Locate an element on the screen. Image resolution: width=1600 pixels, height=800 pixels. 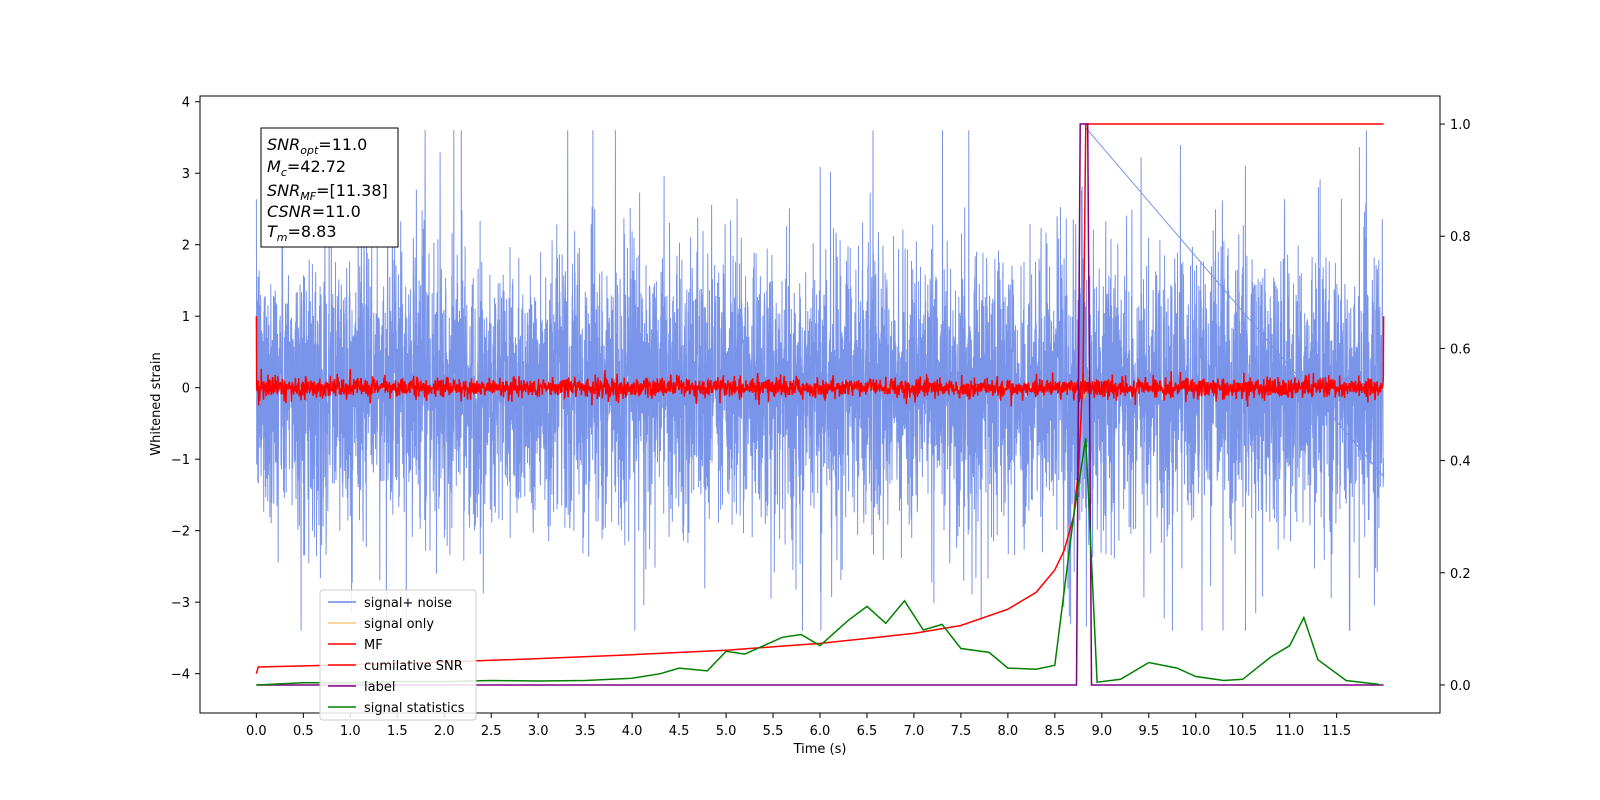
x-tick-label: 5.5 is located at coordinates (773, 731).